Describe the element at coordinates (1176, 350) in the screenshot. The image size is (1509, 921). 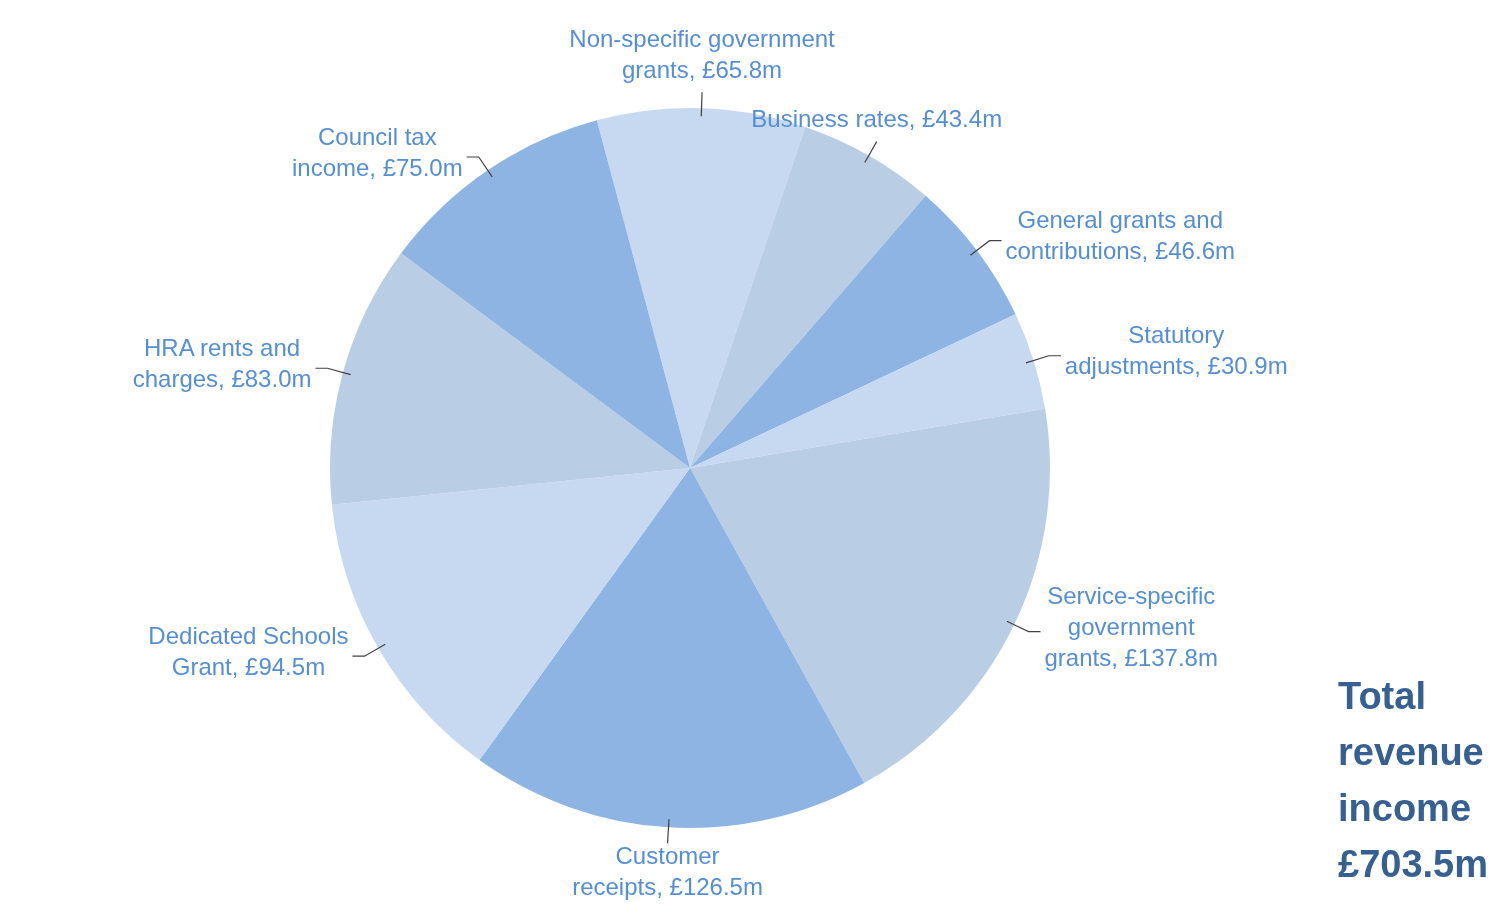
I see `slice-label: Statutory adjustments, £30.9m` at that location.